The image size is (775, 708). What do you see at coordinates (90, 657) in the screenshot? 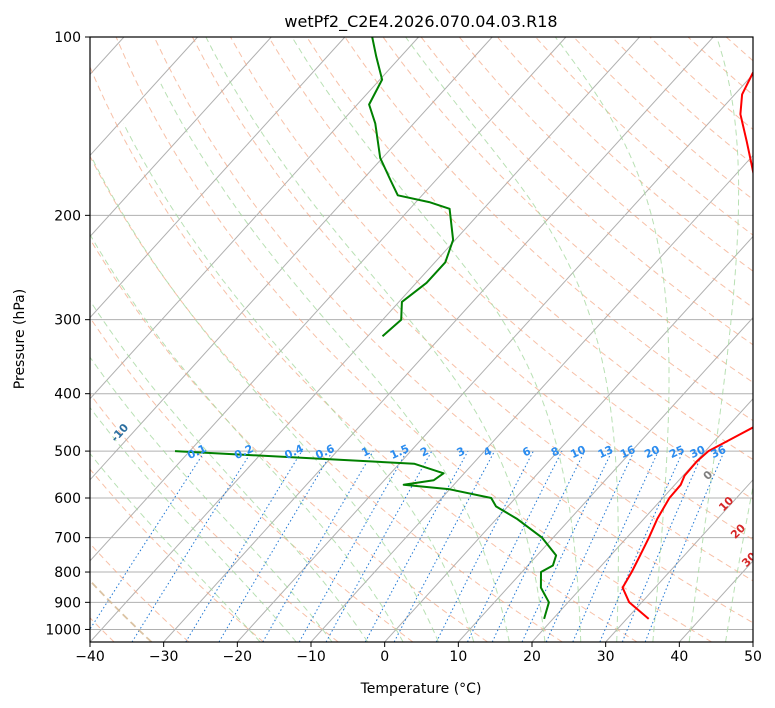
I see `x-tick-label: −40` at bounding box center [90, 657].